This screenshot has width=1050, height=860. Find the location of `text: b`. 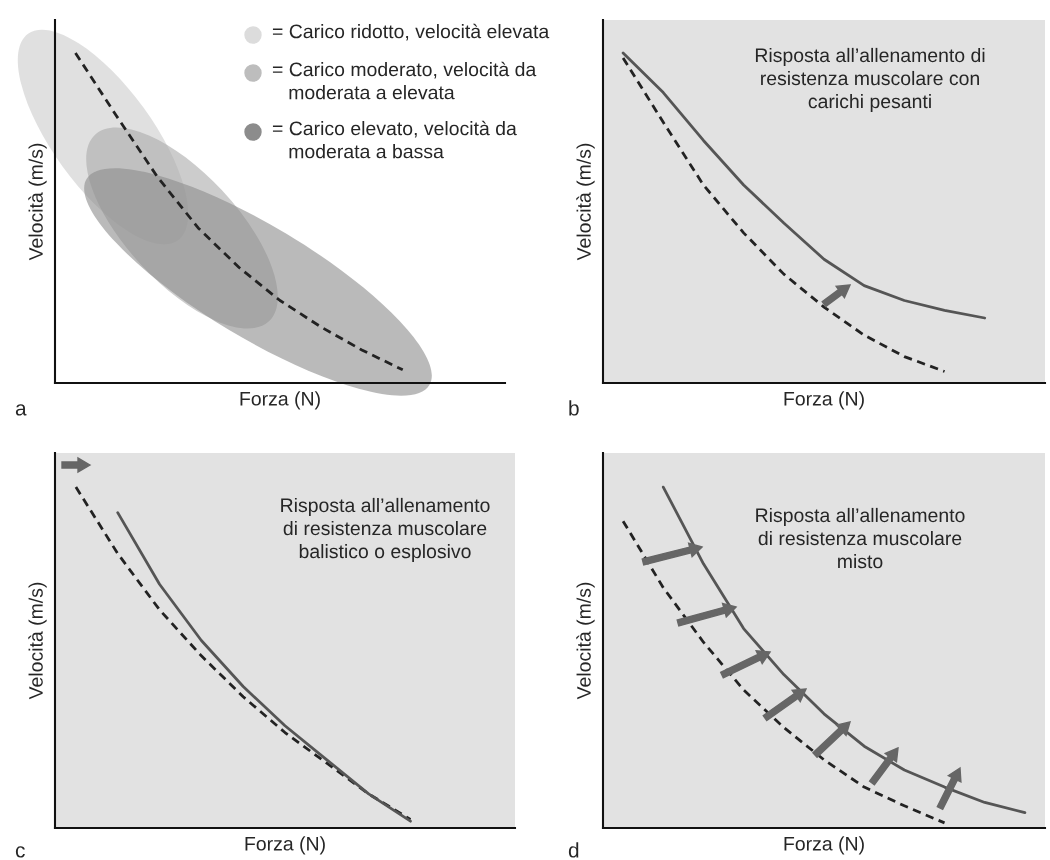

text: b is located at coordinates (574, 408).